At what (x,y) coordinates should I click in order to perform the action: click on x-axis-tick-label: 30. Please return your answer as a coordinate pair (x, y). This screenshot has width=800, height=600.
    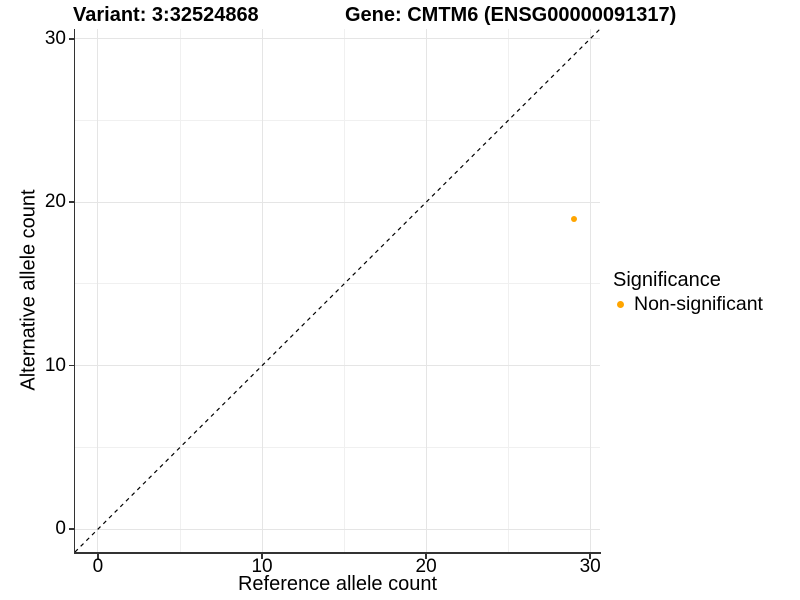
    Looking at the image, I should click on (590, 566).